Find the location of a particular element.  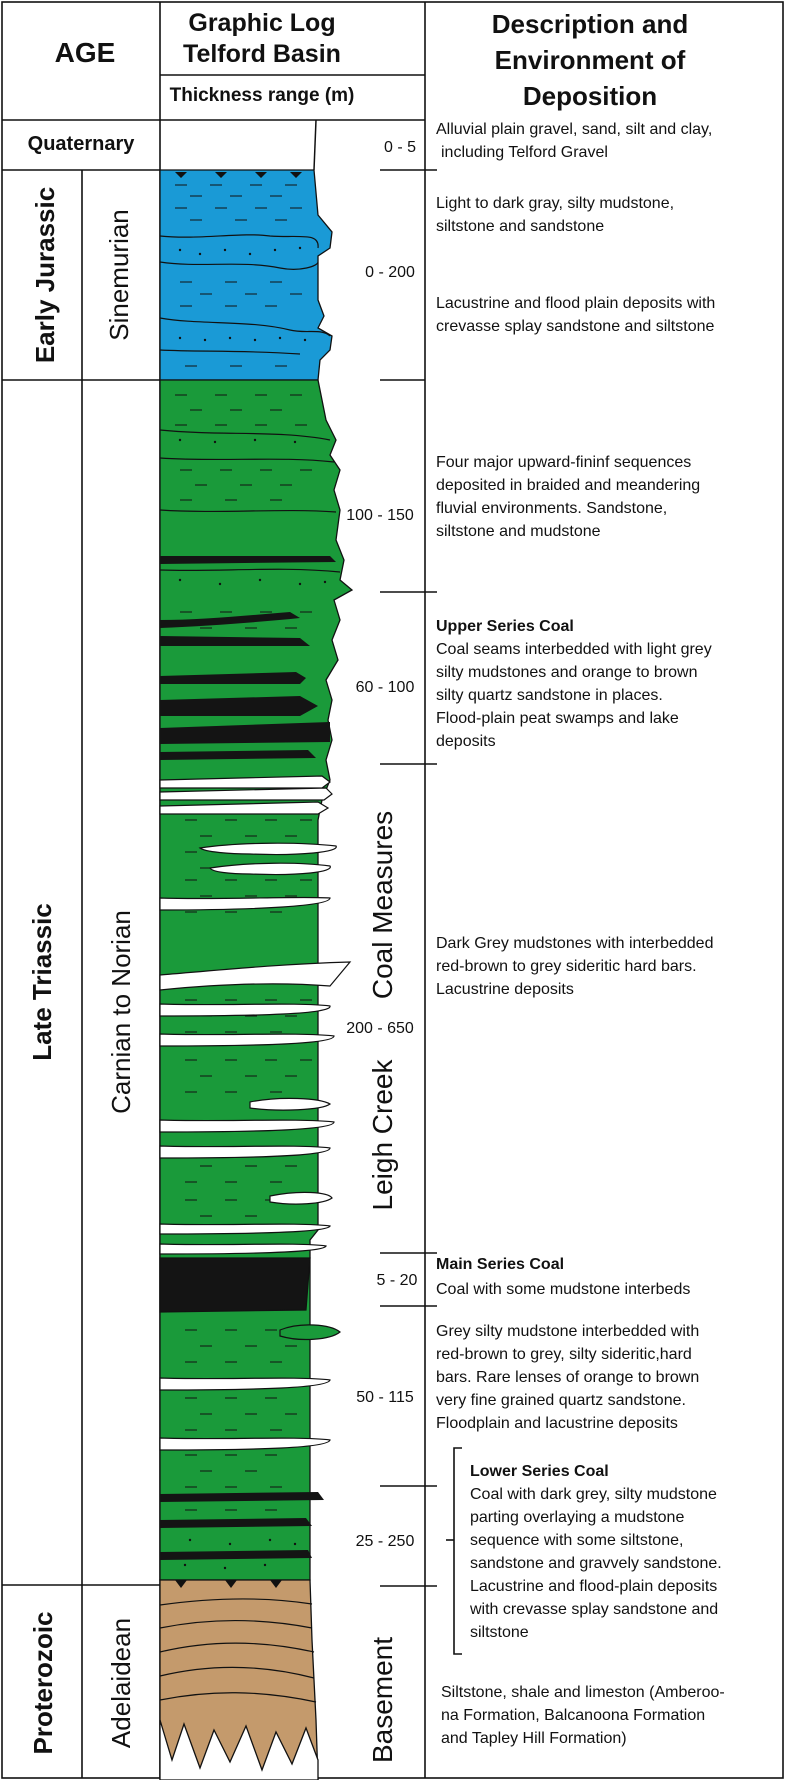

desc-line: Coal with dark grey, silty mudstone is located at coordinates (593, 1494).